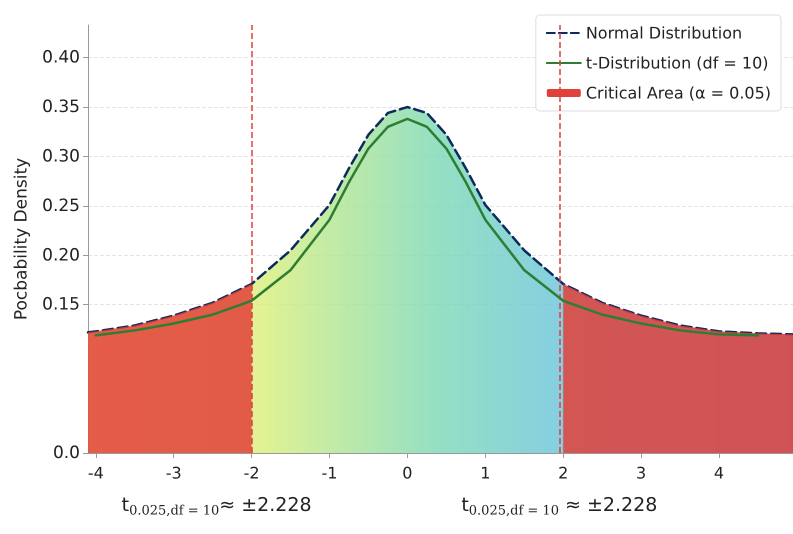  Describe the element at coordinates (664, 33) in the screenshot. I see `legend-label: Normal Distribution` at that location.